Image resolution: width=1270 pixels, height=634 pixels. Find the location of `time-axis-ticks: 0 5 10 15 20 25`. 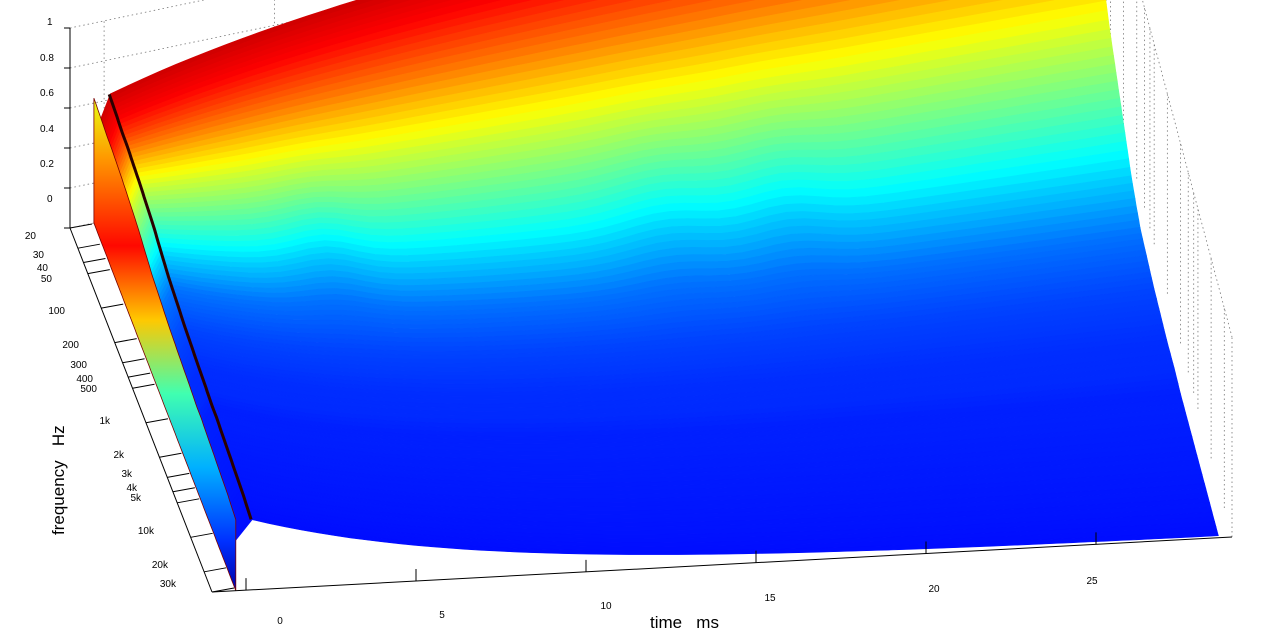

time-axis-ticks: 0 5 10 15 20 25 is located at coordinates (687, 601).